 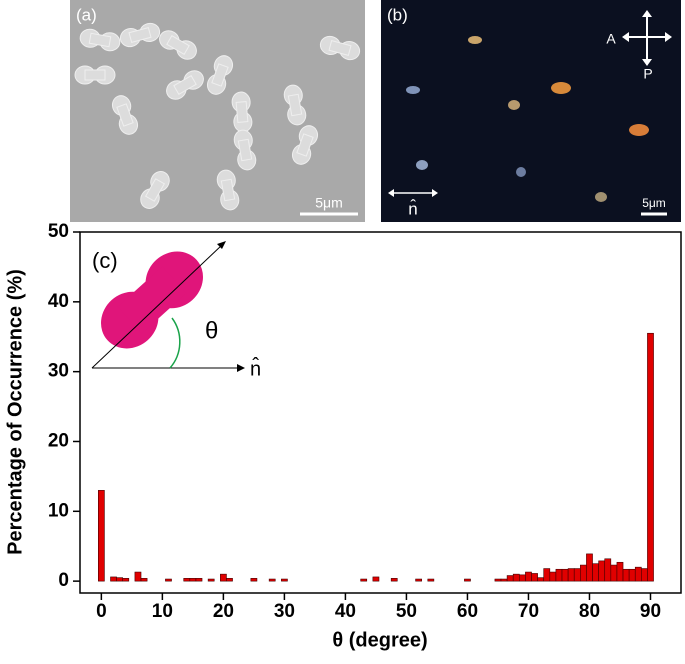 I want to click on y-tick-label: 10, so click(x=58, y=510).